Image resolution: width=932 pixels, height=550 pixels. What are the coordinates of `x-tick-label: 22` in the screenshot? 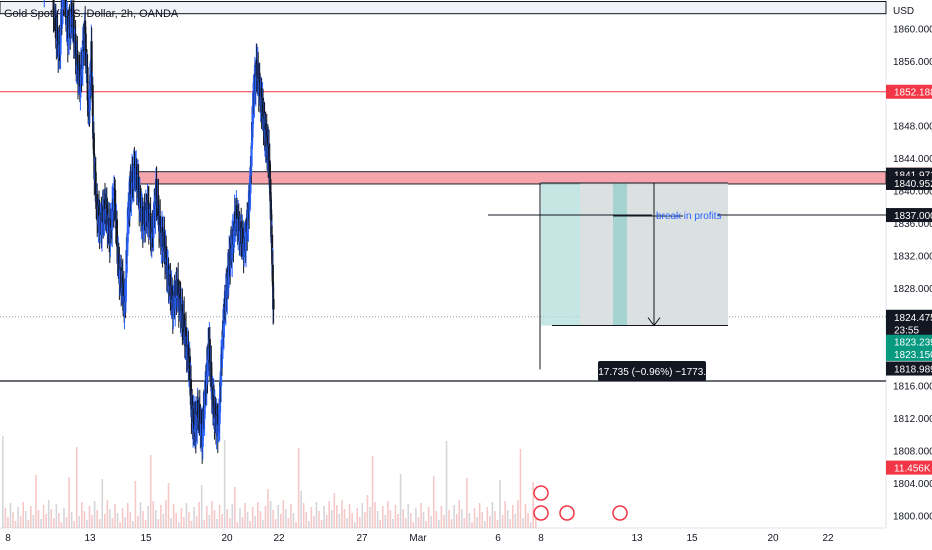 It's located at (828, 538).